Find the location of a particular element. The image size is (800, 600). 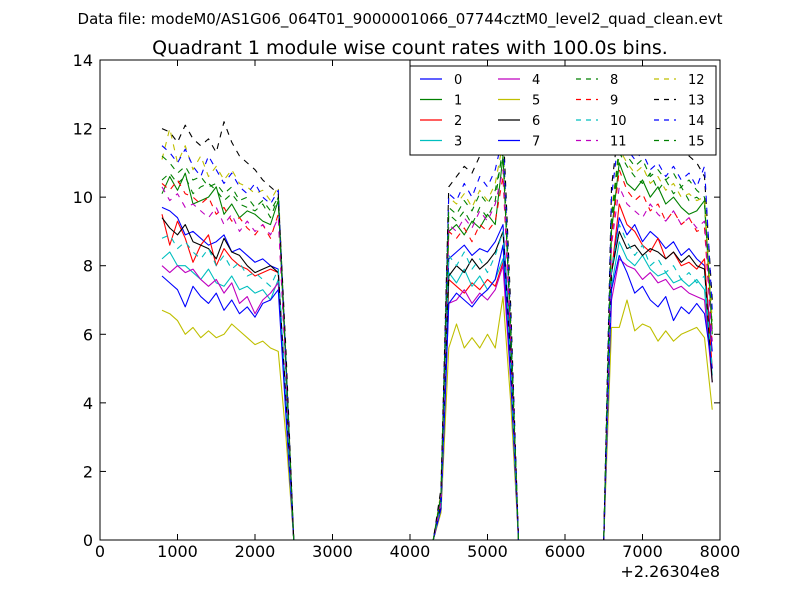

y-tick-label: 2 is located at coordinates (88, 471).